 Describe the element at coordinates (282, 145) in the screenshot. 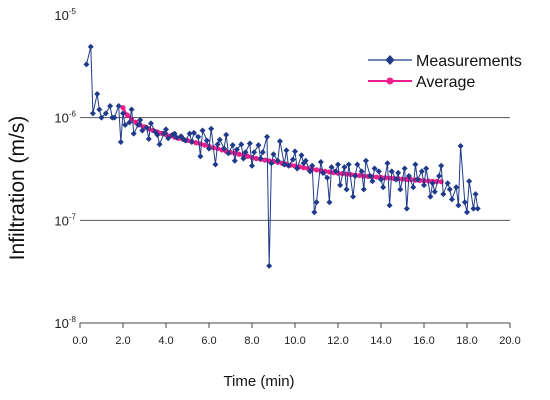

I see `average-series` at that location.